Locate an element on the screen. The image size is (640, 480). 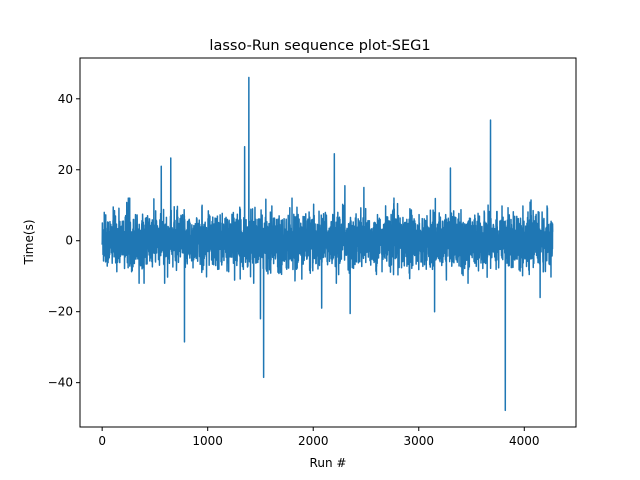
y-tick-label: 0 is located at coordinates (69, 241).